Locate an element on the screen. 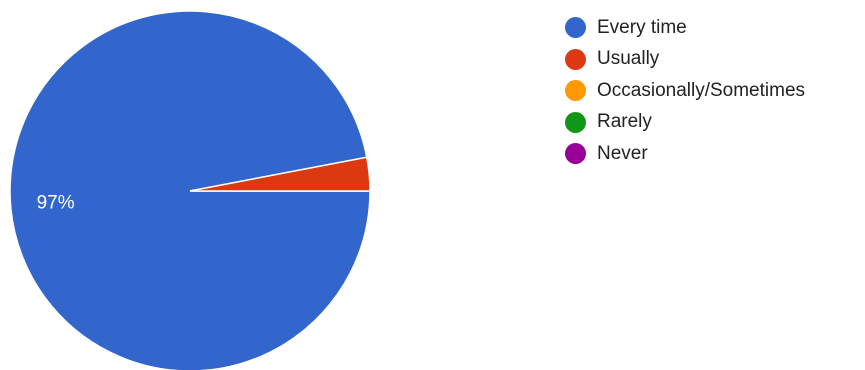  legend-label: Usually is located at coordinates (628, 59).